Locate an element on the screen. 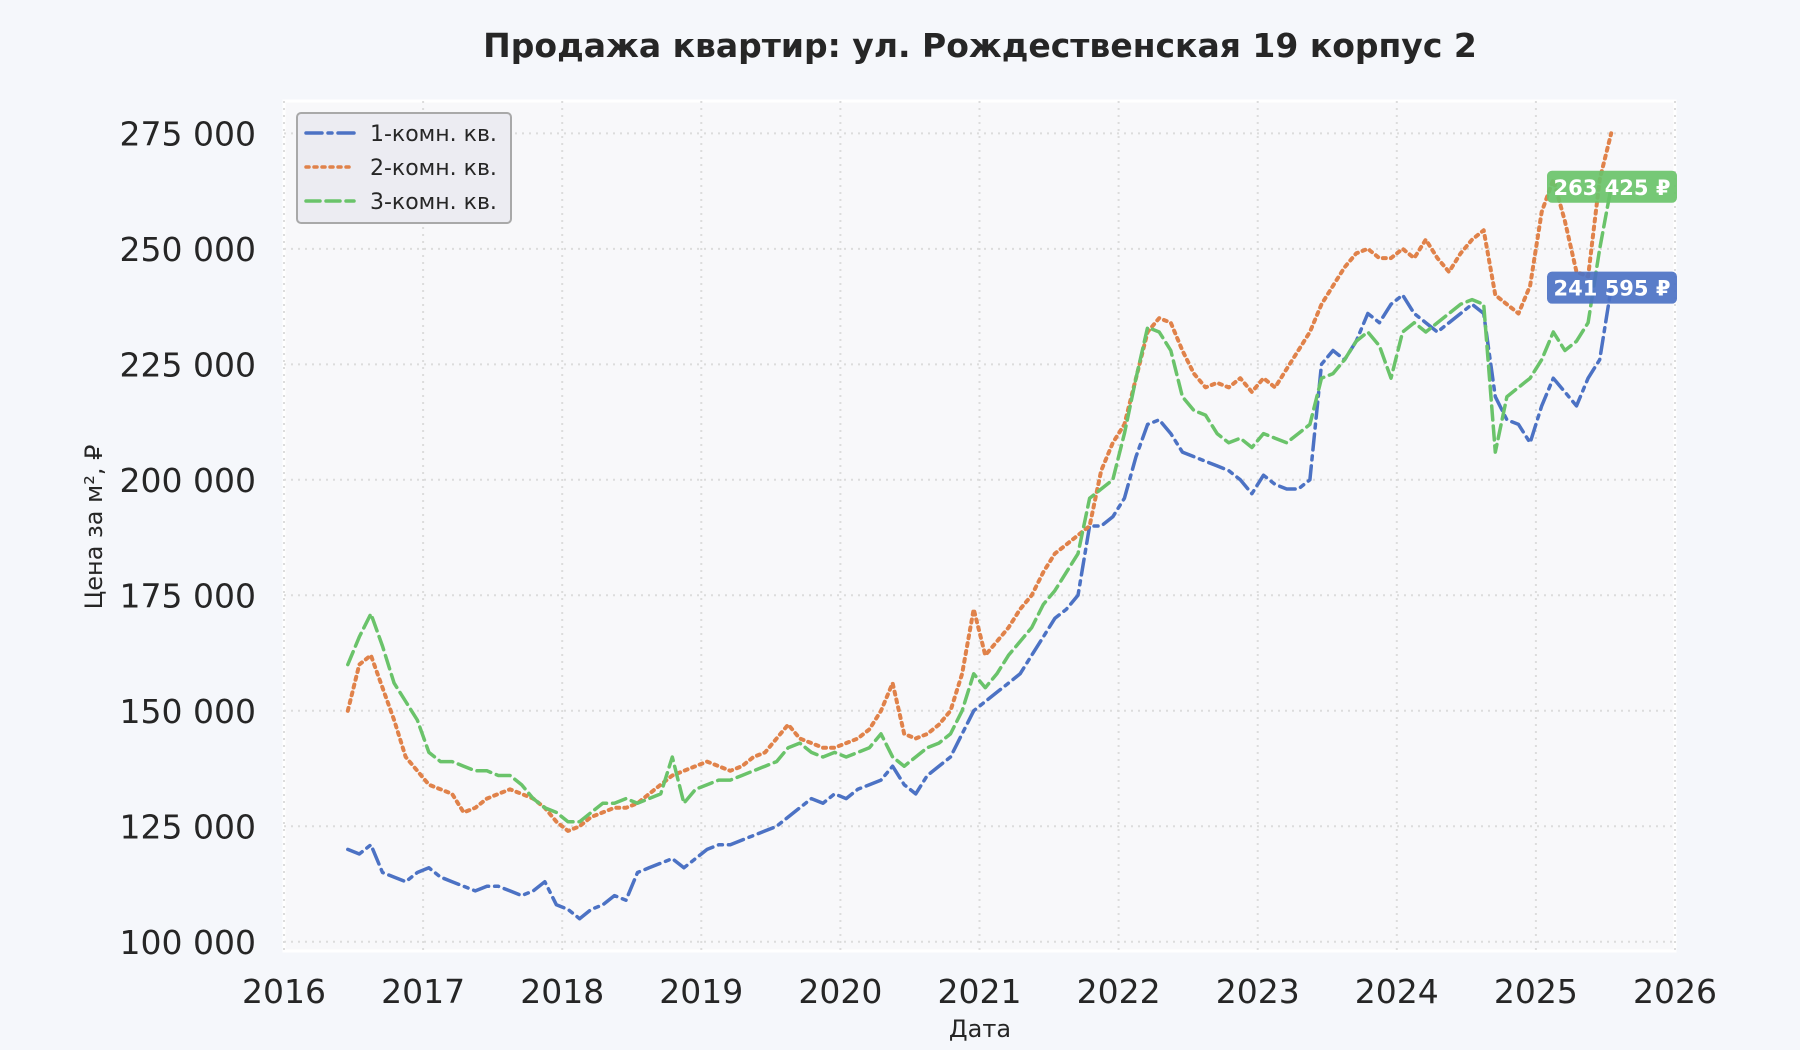  y-tick-label: 275 000 is located at coordinates (188, 133).